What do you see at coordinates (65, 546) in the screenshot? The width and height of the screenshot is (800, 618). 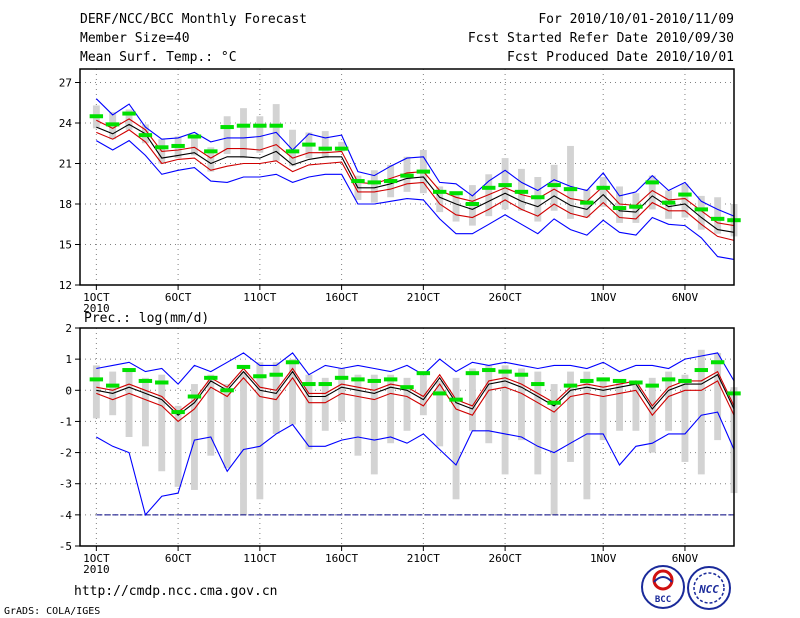 I see `prec-ytick-label: -5` at bounding box center [65, 546].